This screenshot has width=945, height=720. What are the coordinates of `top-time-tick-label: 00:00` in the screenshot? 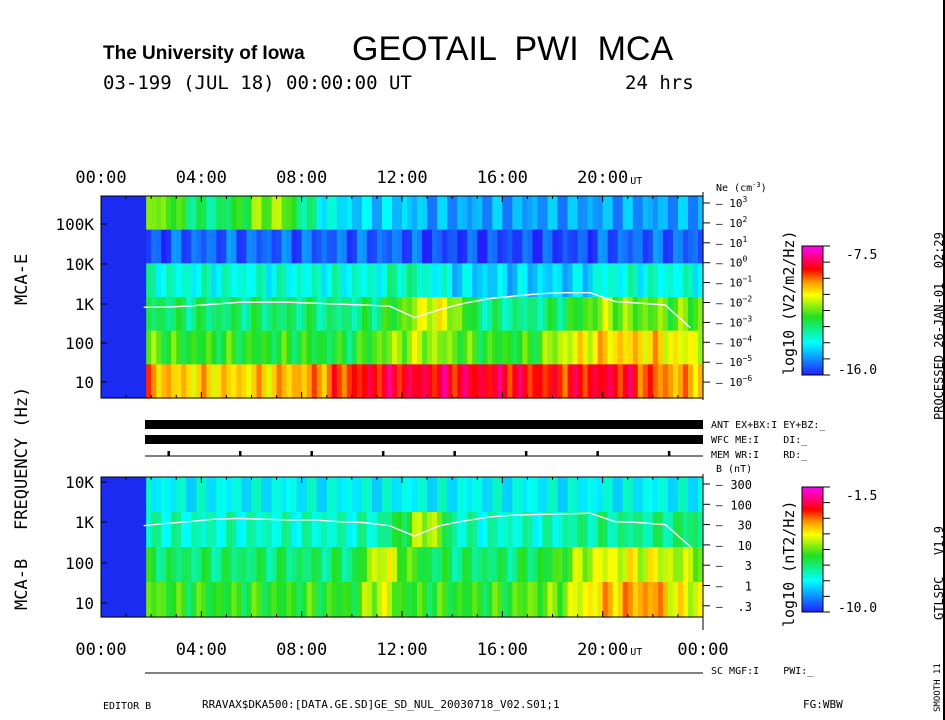 It's located at (100, 178).